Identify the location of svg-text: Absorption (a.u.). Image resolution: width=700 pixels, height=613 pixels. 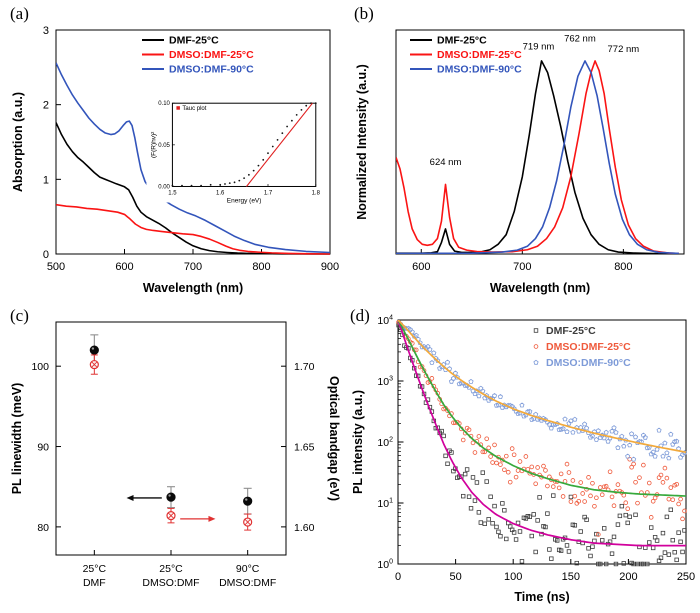
(18, 142).